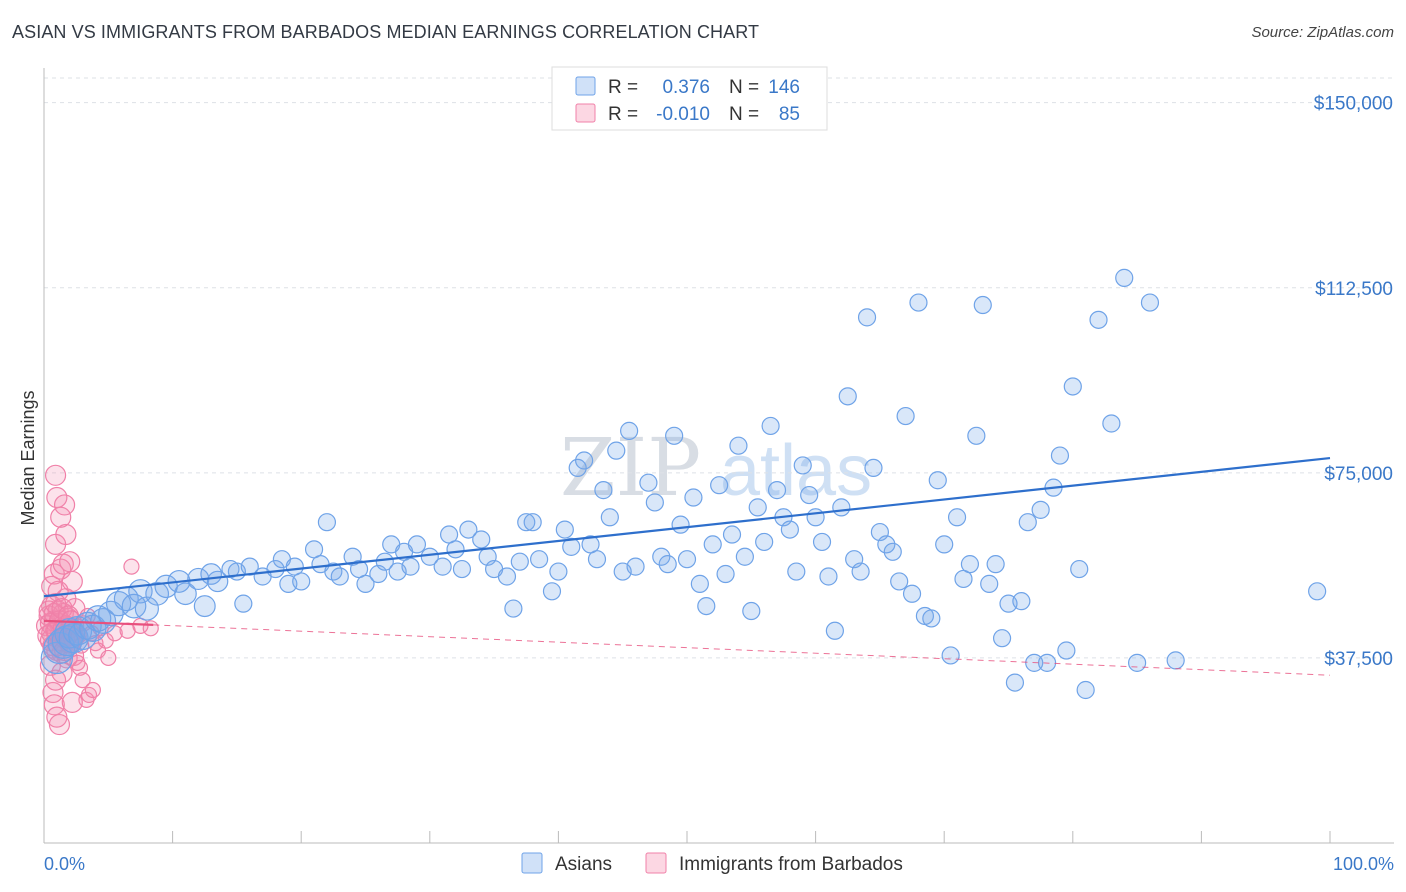  Describe the element at coordinates (683, 114) in the screenshot. I see `legend-r-value-1: -0.010` at that location.